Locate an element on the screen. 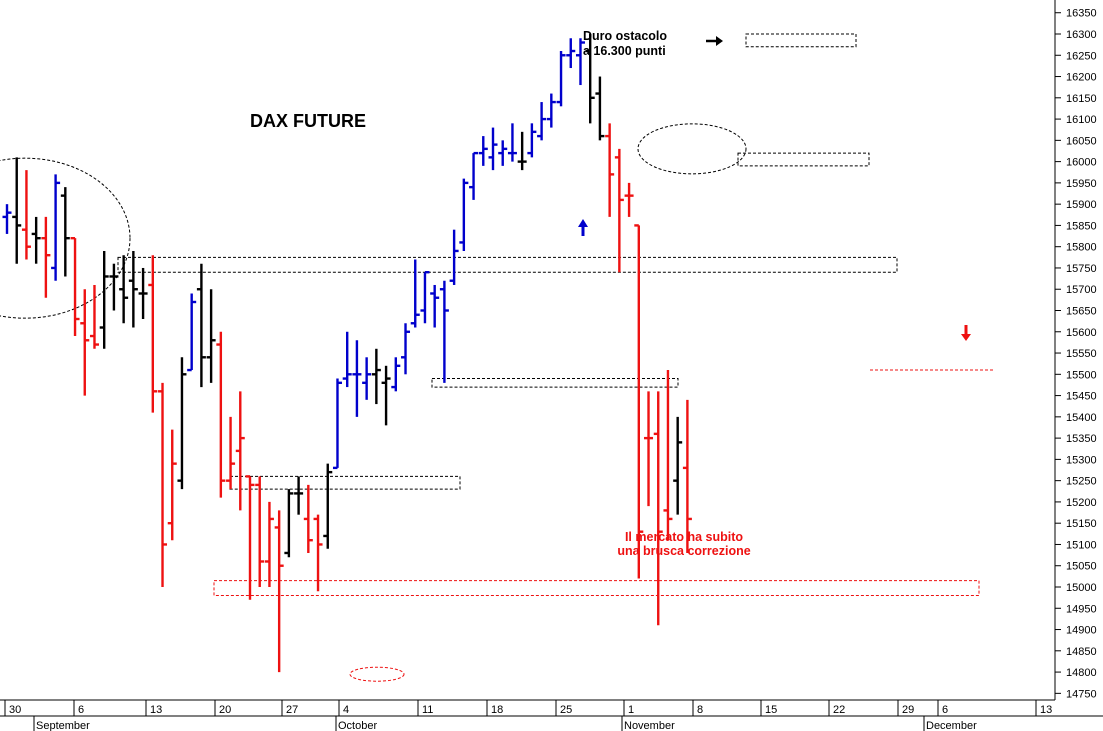 This screenshot has width=1103, height=731. y-tick-label: 16300 is located at coordinates (1081, 35).